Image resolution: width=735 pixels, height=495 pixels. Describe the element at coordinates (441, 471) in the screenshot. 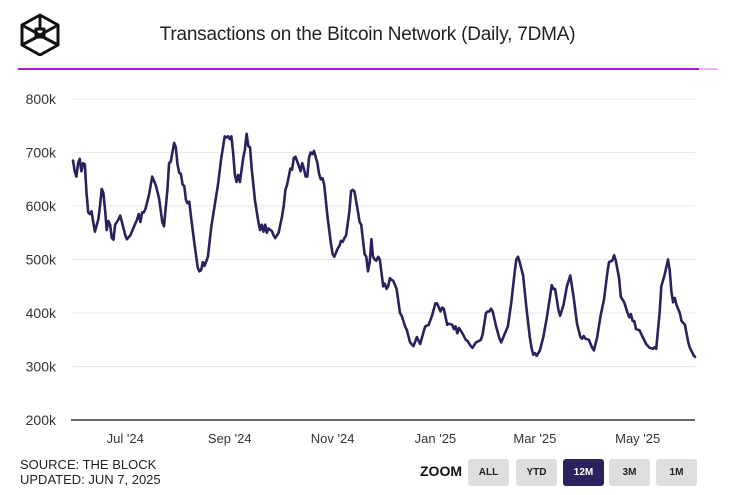

I see `zoom-label: ZOOM` at that location.